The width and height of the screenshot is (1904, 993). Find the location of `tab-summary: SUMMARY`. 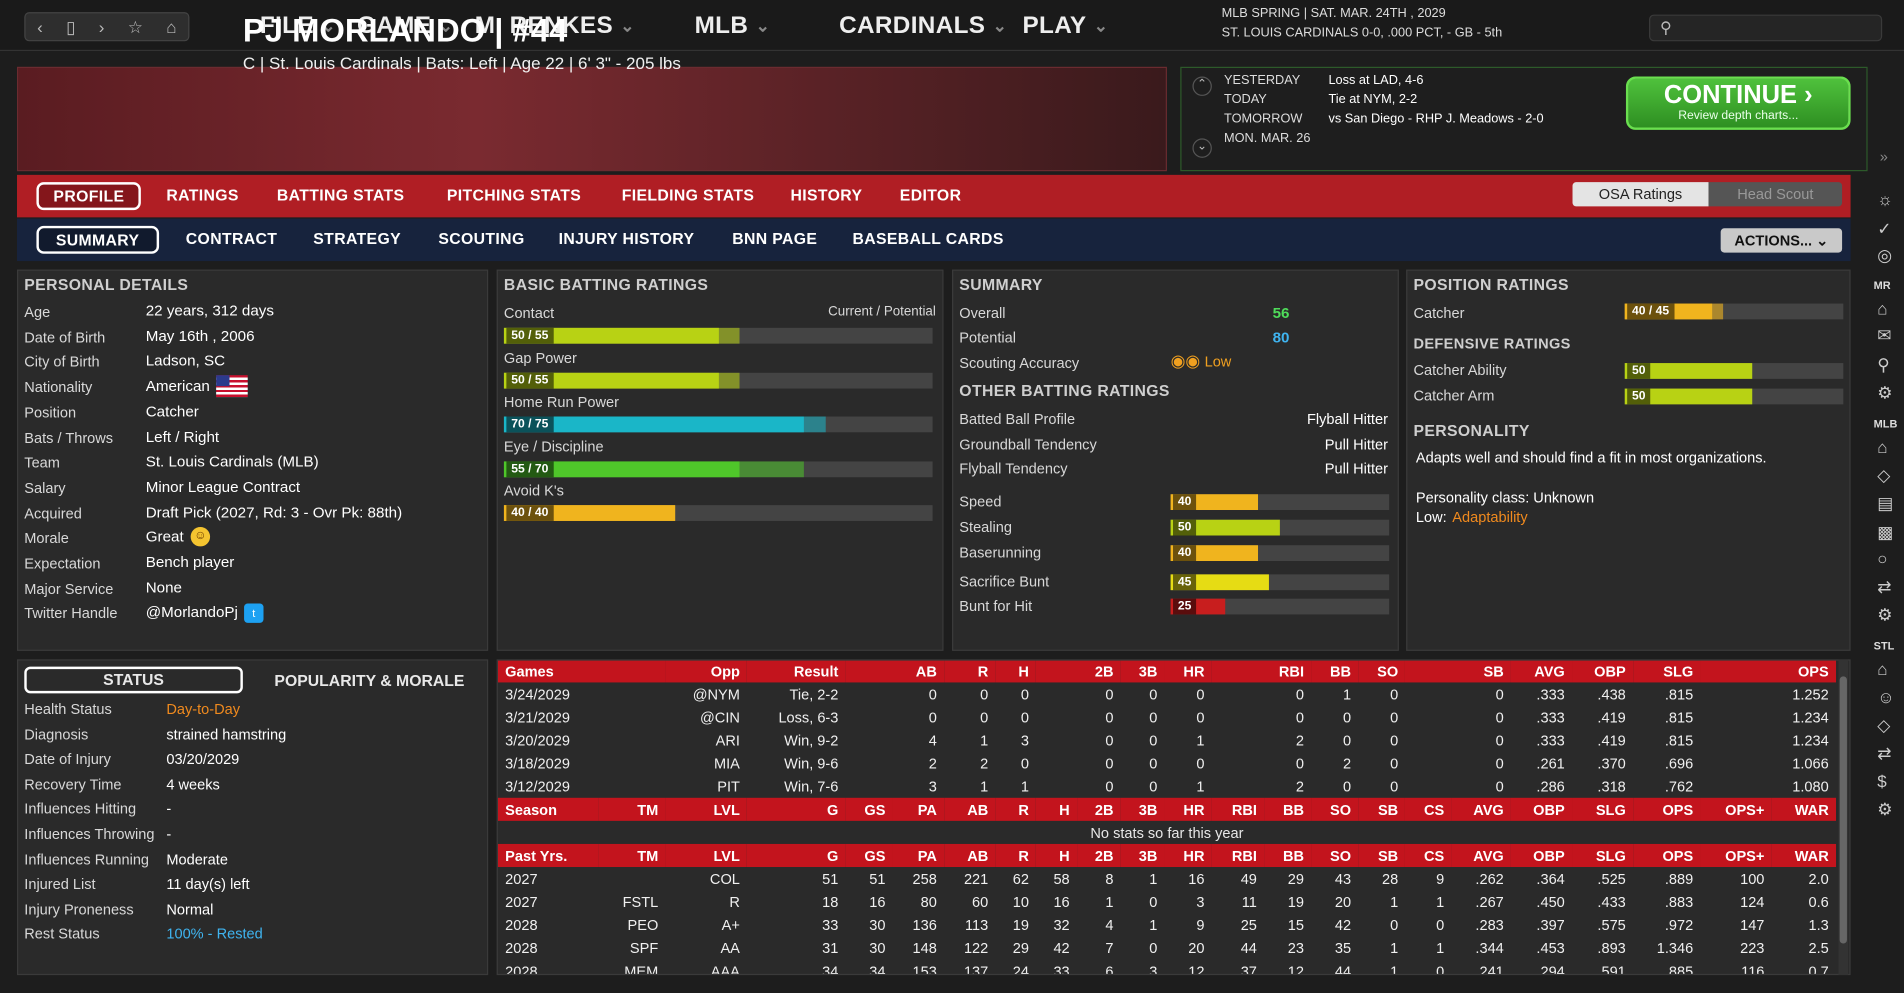

tab-summary: SUMMARY is located at coordinates (97, 239).